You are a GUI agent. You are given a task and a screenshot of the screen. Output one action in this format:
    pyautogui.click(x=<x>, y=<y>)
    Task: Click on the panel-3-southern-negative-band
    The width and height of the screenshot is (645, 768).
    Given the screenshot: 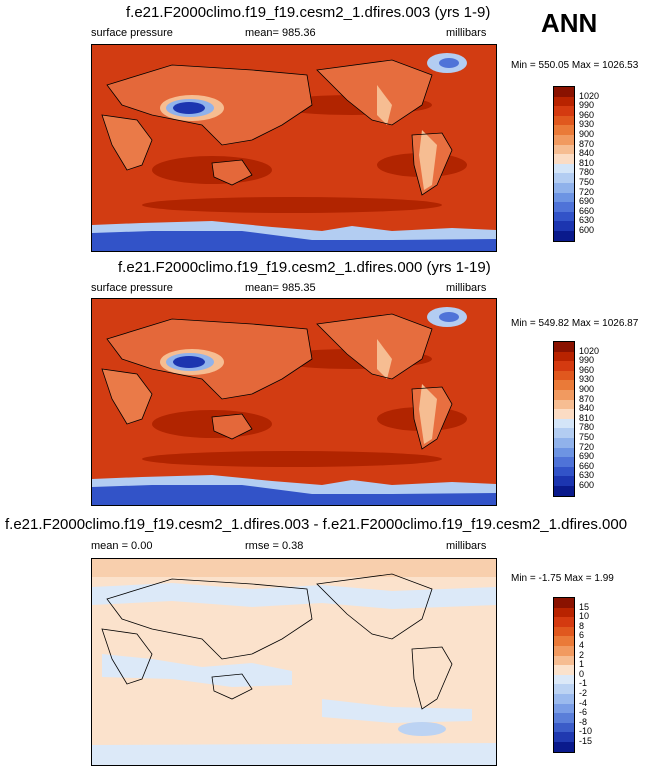 What is the action you would take?
    pyautogui.click(x=397, y=711)
    